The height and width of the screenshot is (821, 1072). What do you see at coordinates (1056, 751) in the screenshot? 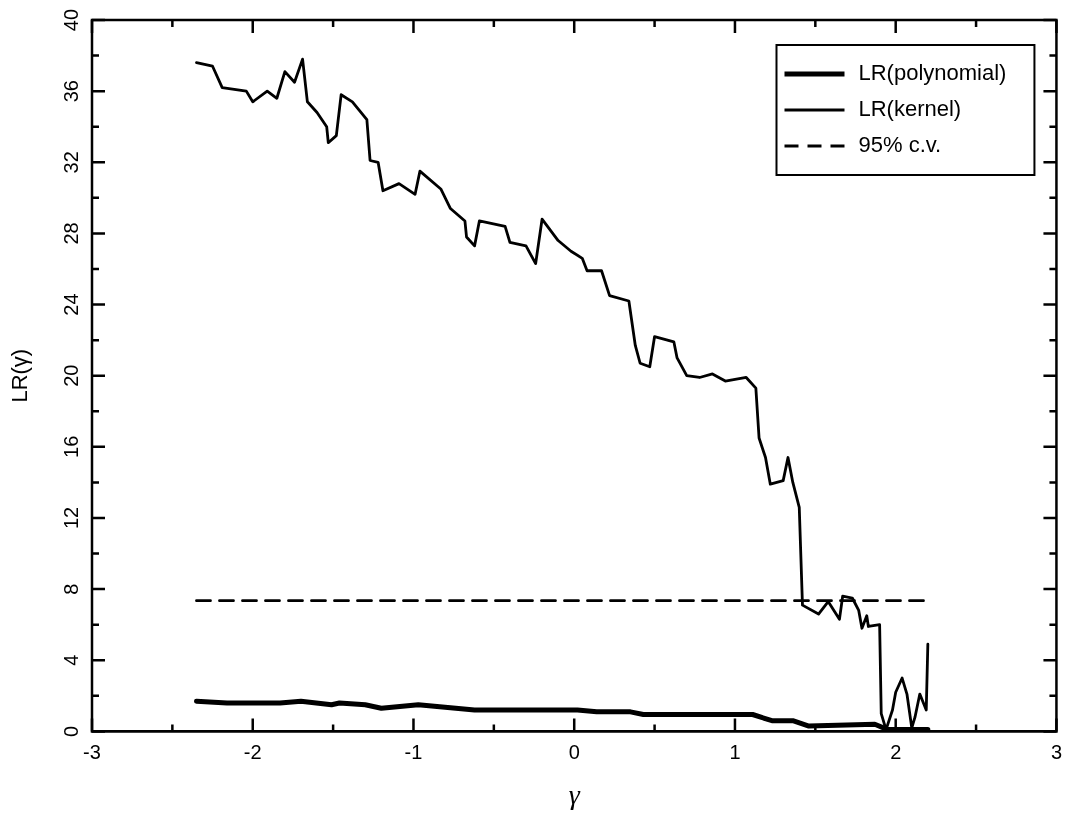
I see `x-tick-label: 3` at bounding box center [1056, 751].